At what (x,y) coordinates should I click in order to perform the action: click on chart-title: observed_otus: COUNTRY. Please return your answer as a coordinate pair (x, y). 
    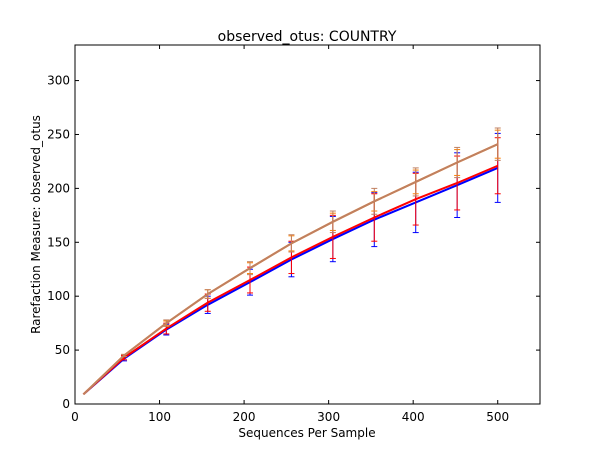
    Looking at the image, I should click on (307, 37).